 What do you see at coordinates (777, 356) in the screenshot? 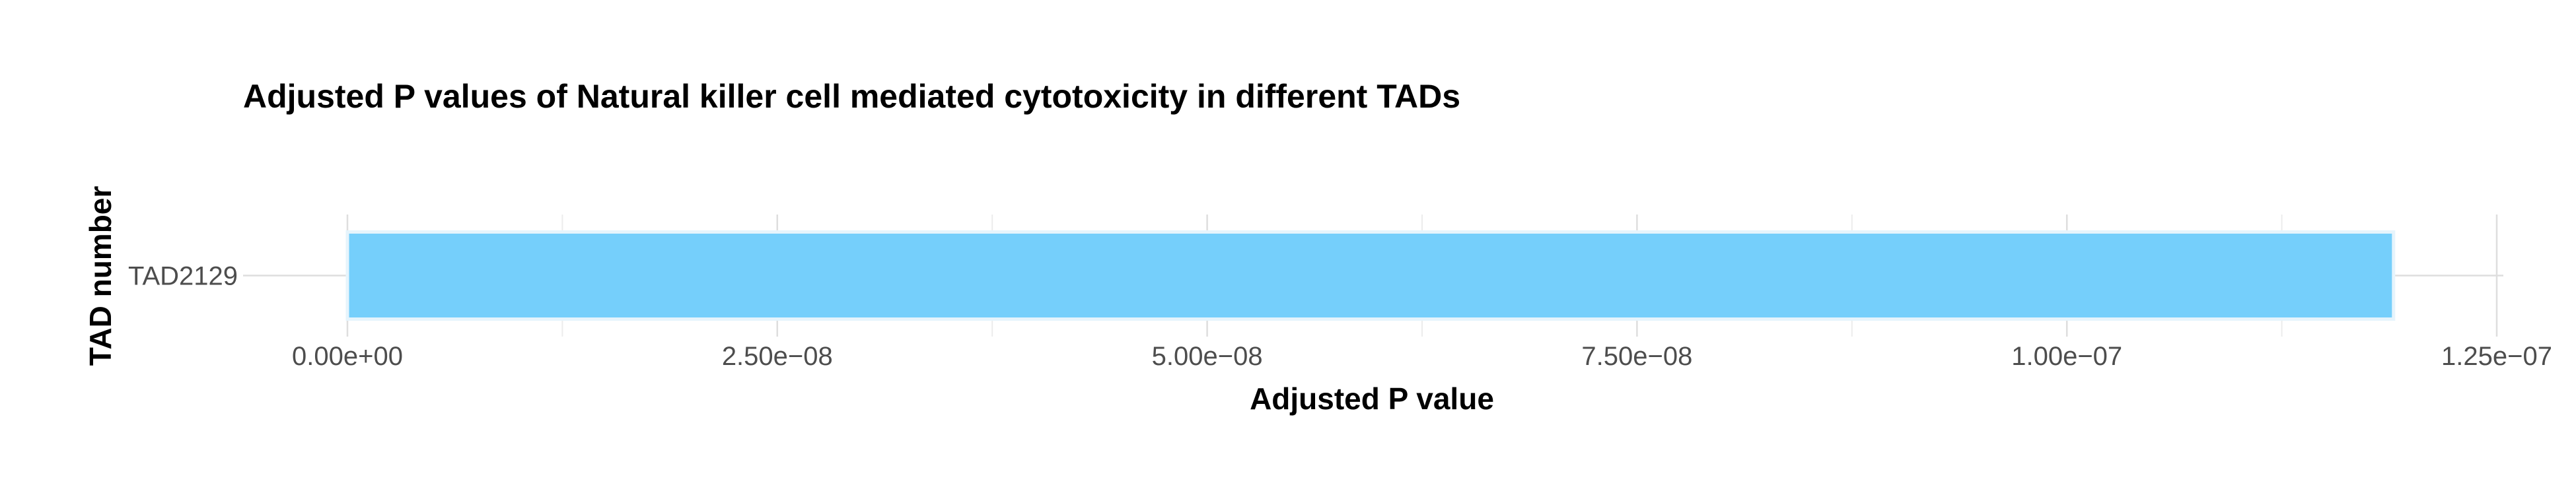
I see `x-tick-label: 2.50e−08` at bounding box center [777, 356].